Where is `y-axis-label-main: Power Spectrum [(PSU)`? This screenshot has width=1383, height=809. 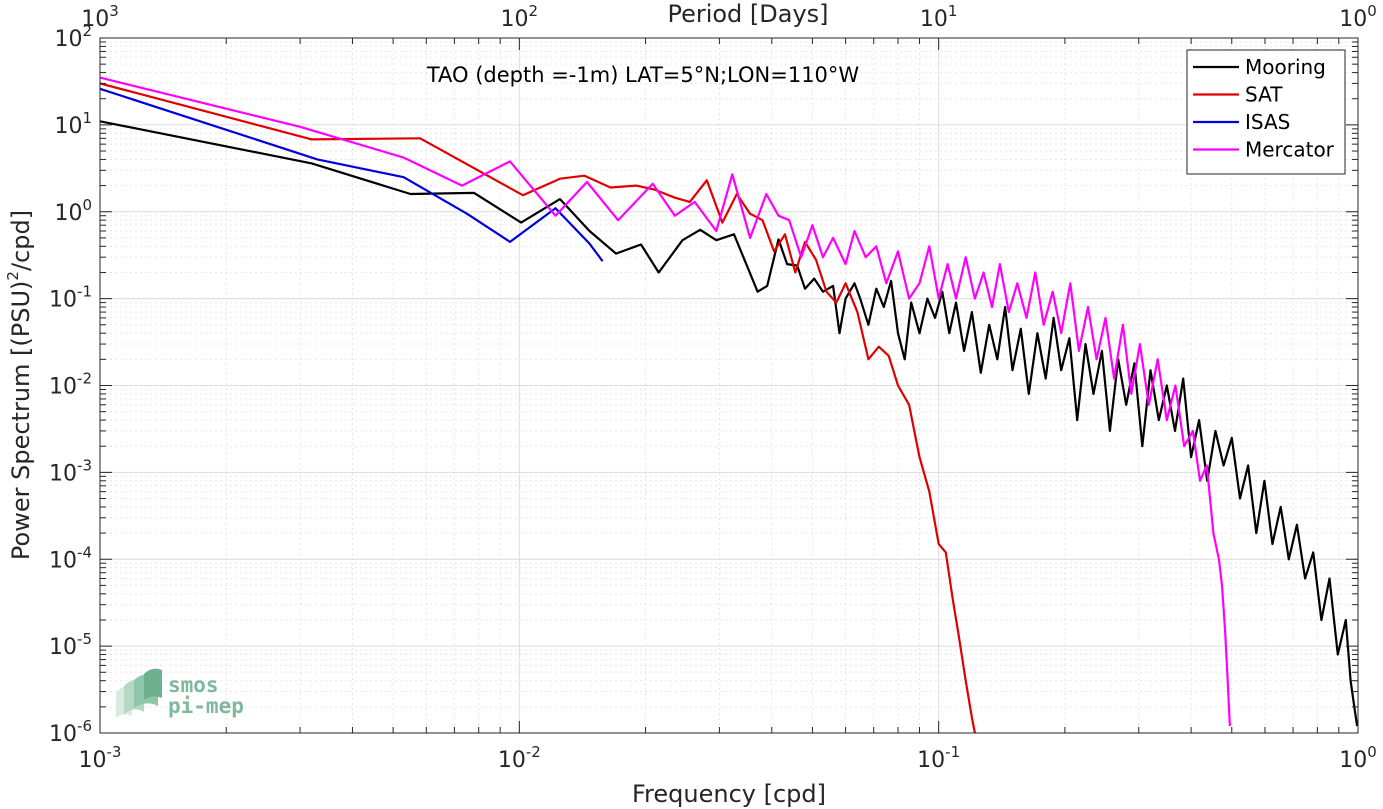
y-axis-label-main: Power Spectrum [(PSU) is located at coordinates (21, 420).